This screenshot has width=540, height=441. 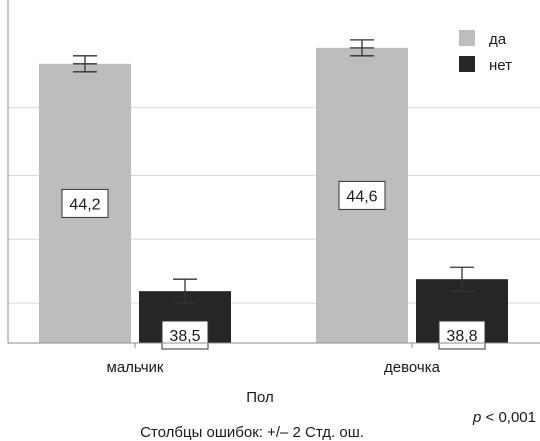 I want to click on value-label-да-мальчик: 44,2, so click(x=85, y=203).